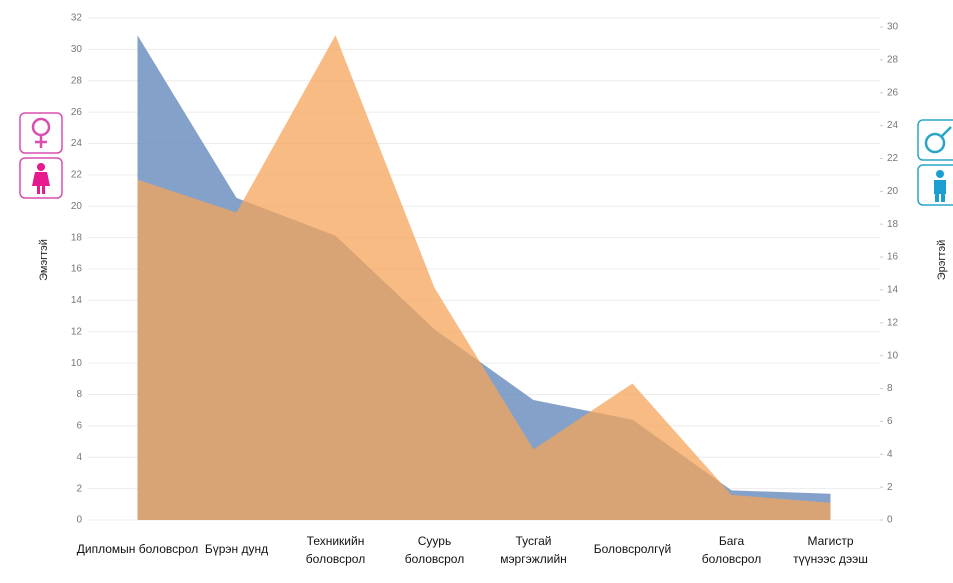 The height and width of the screenshot is (583, 953). Describe the element at coordinates (77, 206) in the screenshot. I see `y-tick-label: 20` at that location.